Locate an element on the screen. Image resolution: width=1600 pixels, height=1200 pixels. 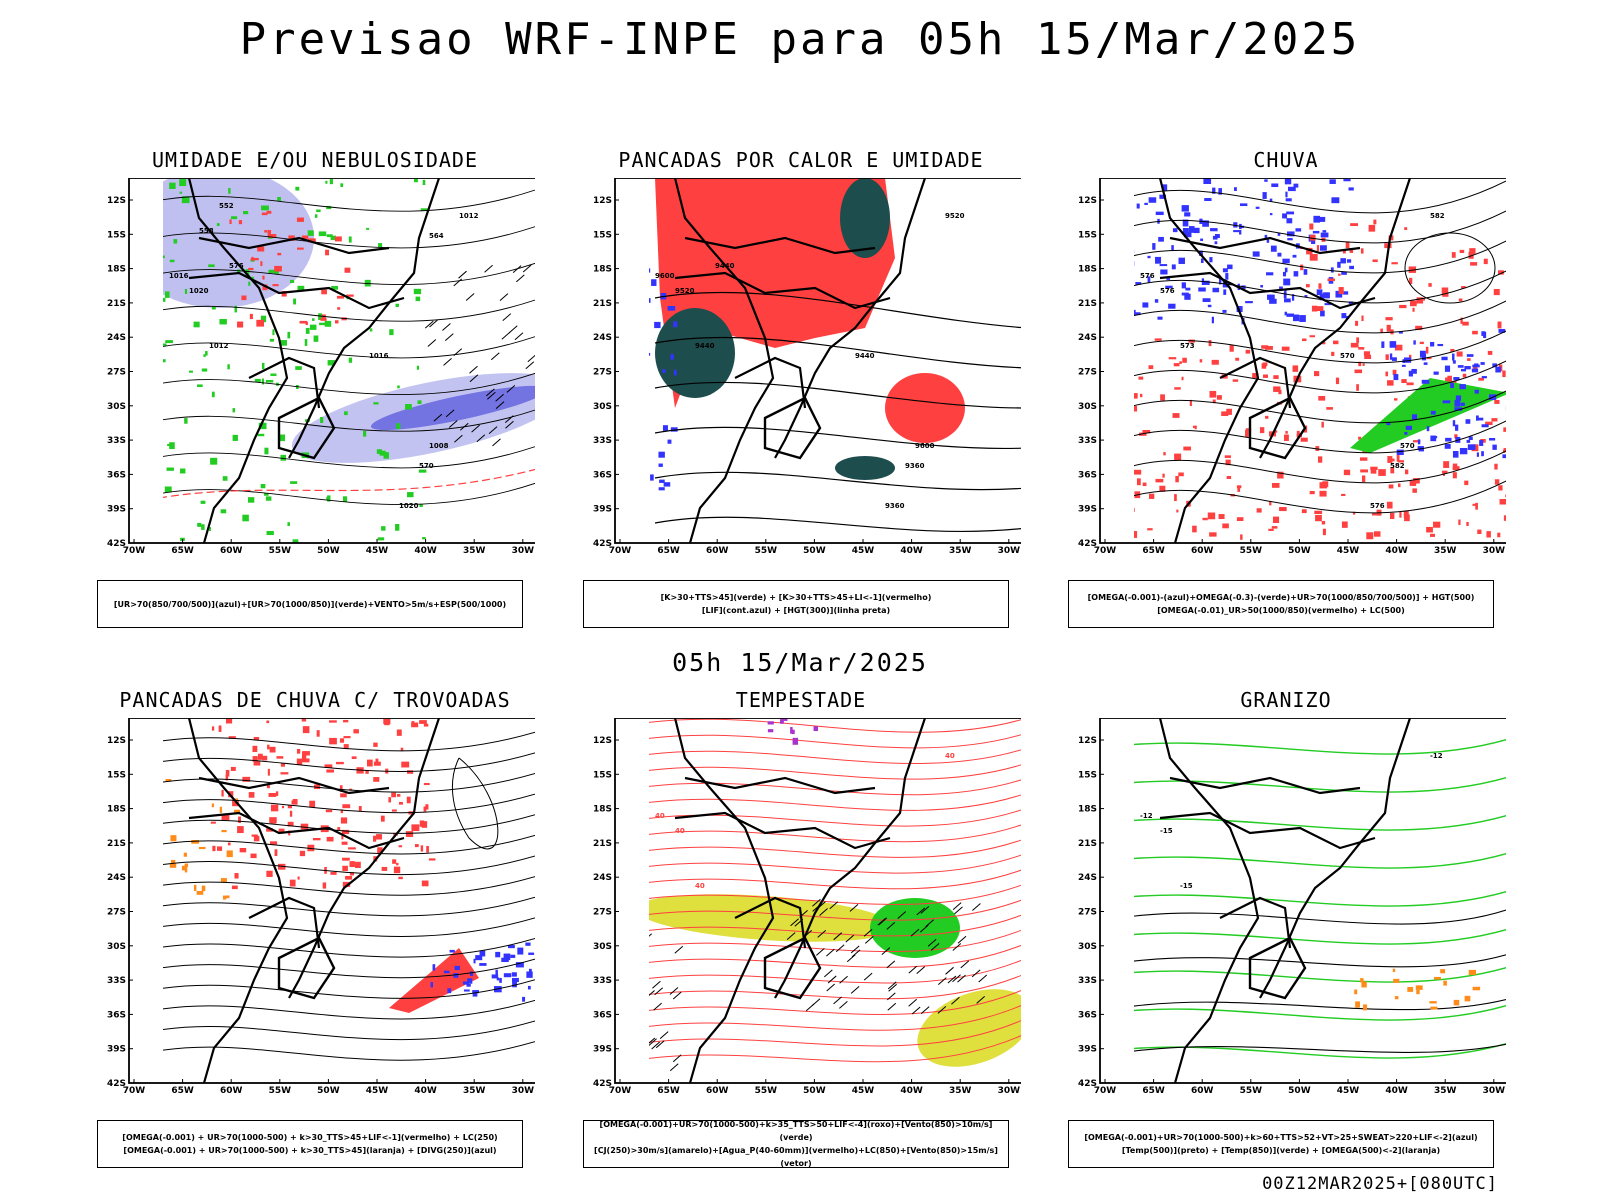
lat-tick-label: 33S is located at coordinates (602, 981).